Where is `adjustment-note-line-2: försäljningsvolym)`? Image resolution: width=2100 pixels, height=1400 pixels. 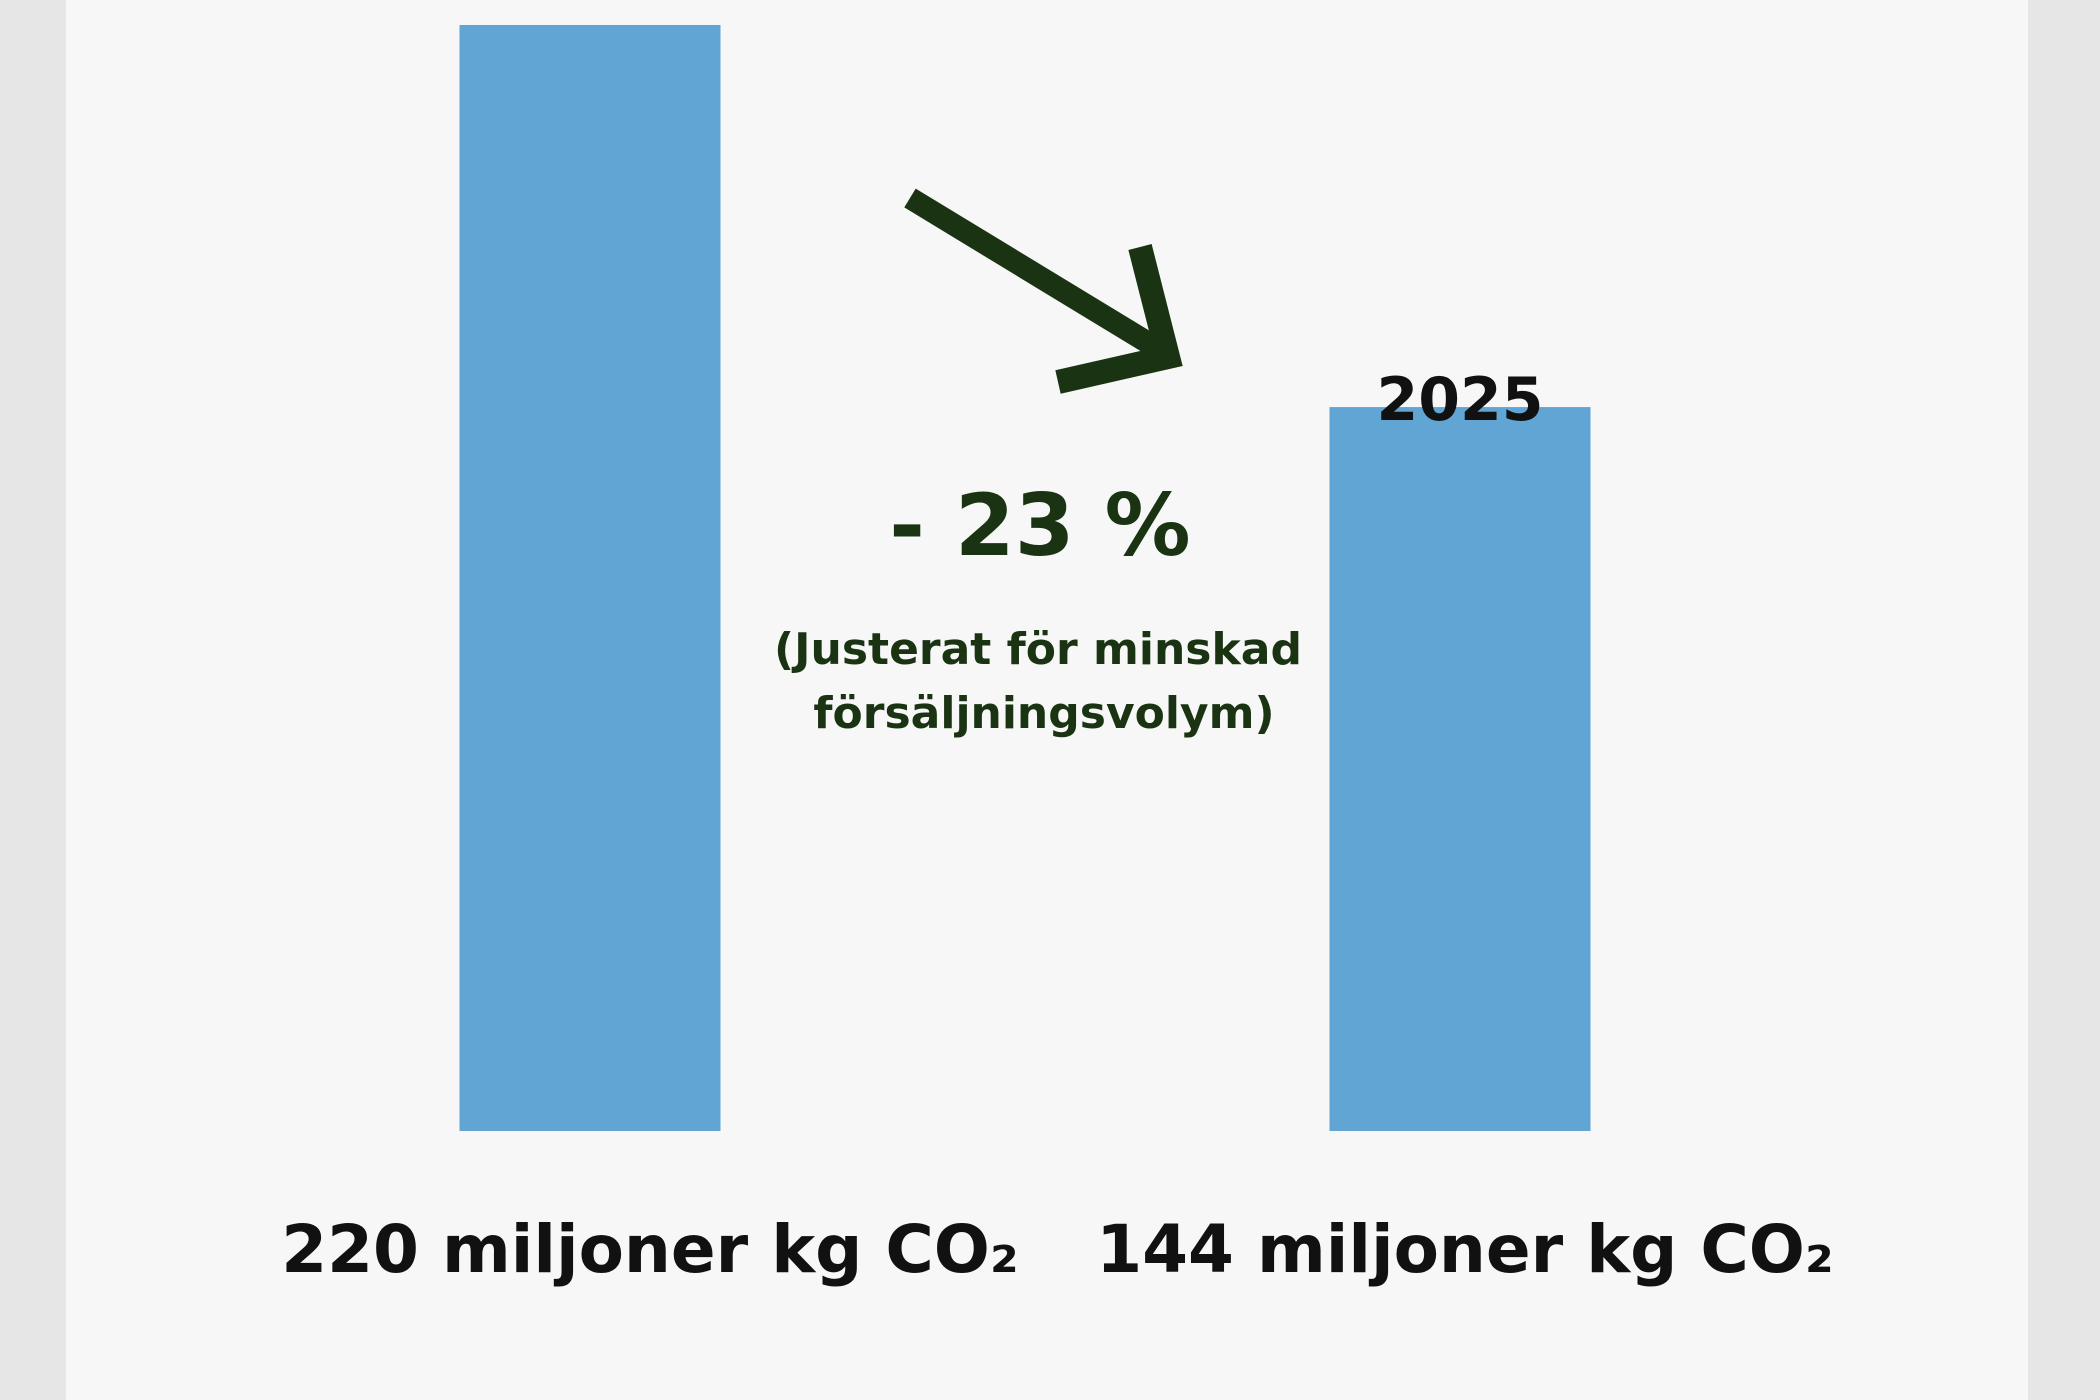 adjustment-note-line-2: försäljningsvolym) is located at coordinates (1043, 713).